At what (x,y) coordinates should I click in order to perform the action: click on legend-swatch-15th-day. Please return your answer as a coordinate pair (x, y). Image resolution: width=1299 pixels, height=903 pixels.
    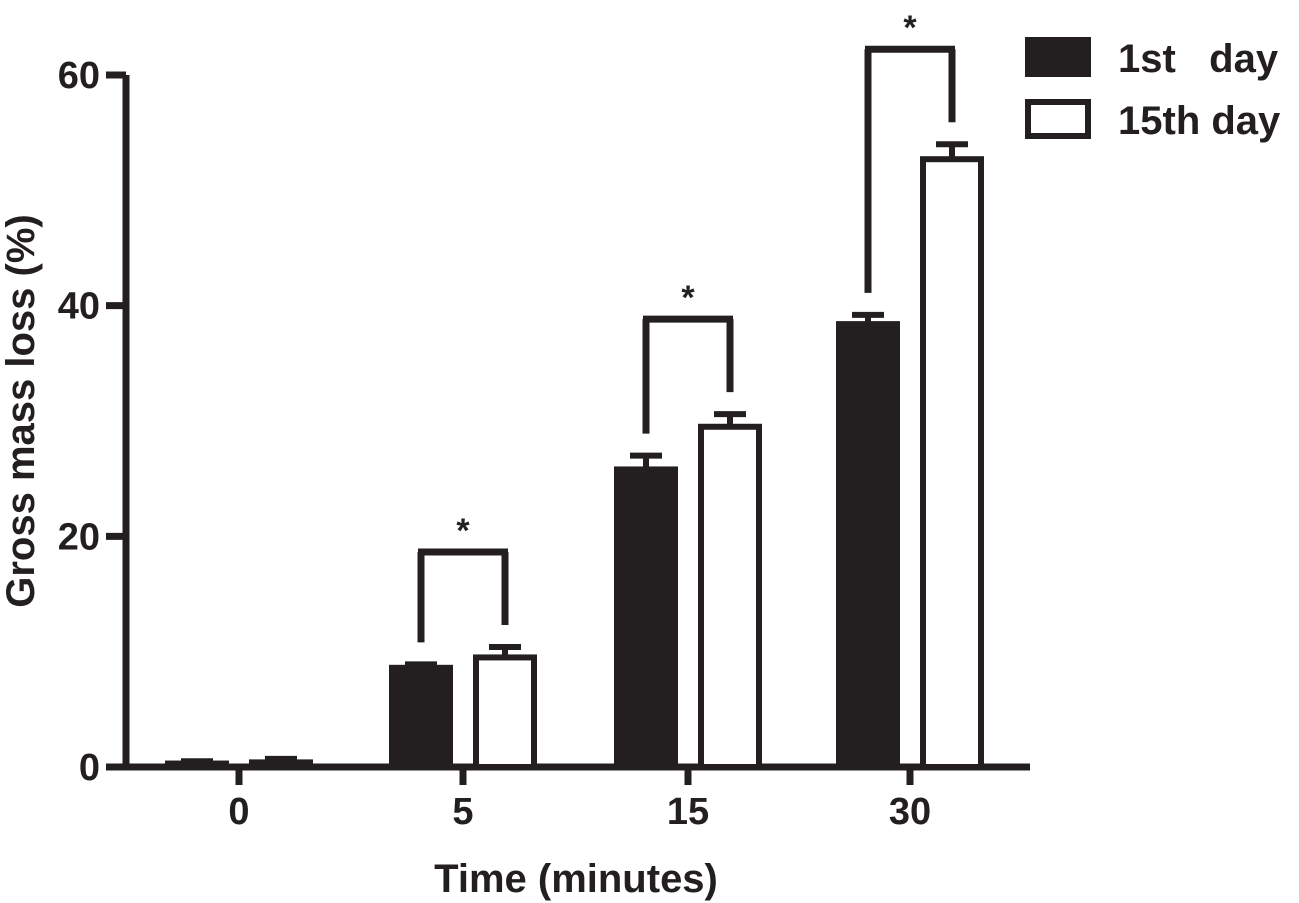
    Looking at the image, I should click on (1058, 119).